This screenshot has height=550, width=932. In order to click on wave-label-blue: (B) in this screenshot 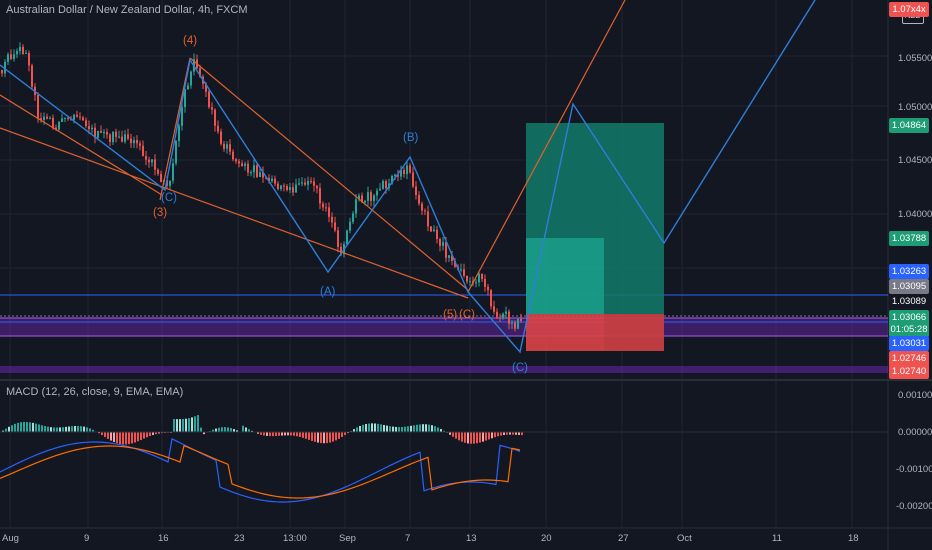, I will do `click(411, 138)`.